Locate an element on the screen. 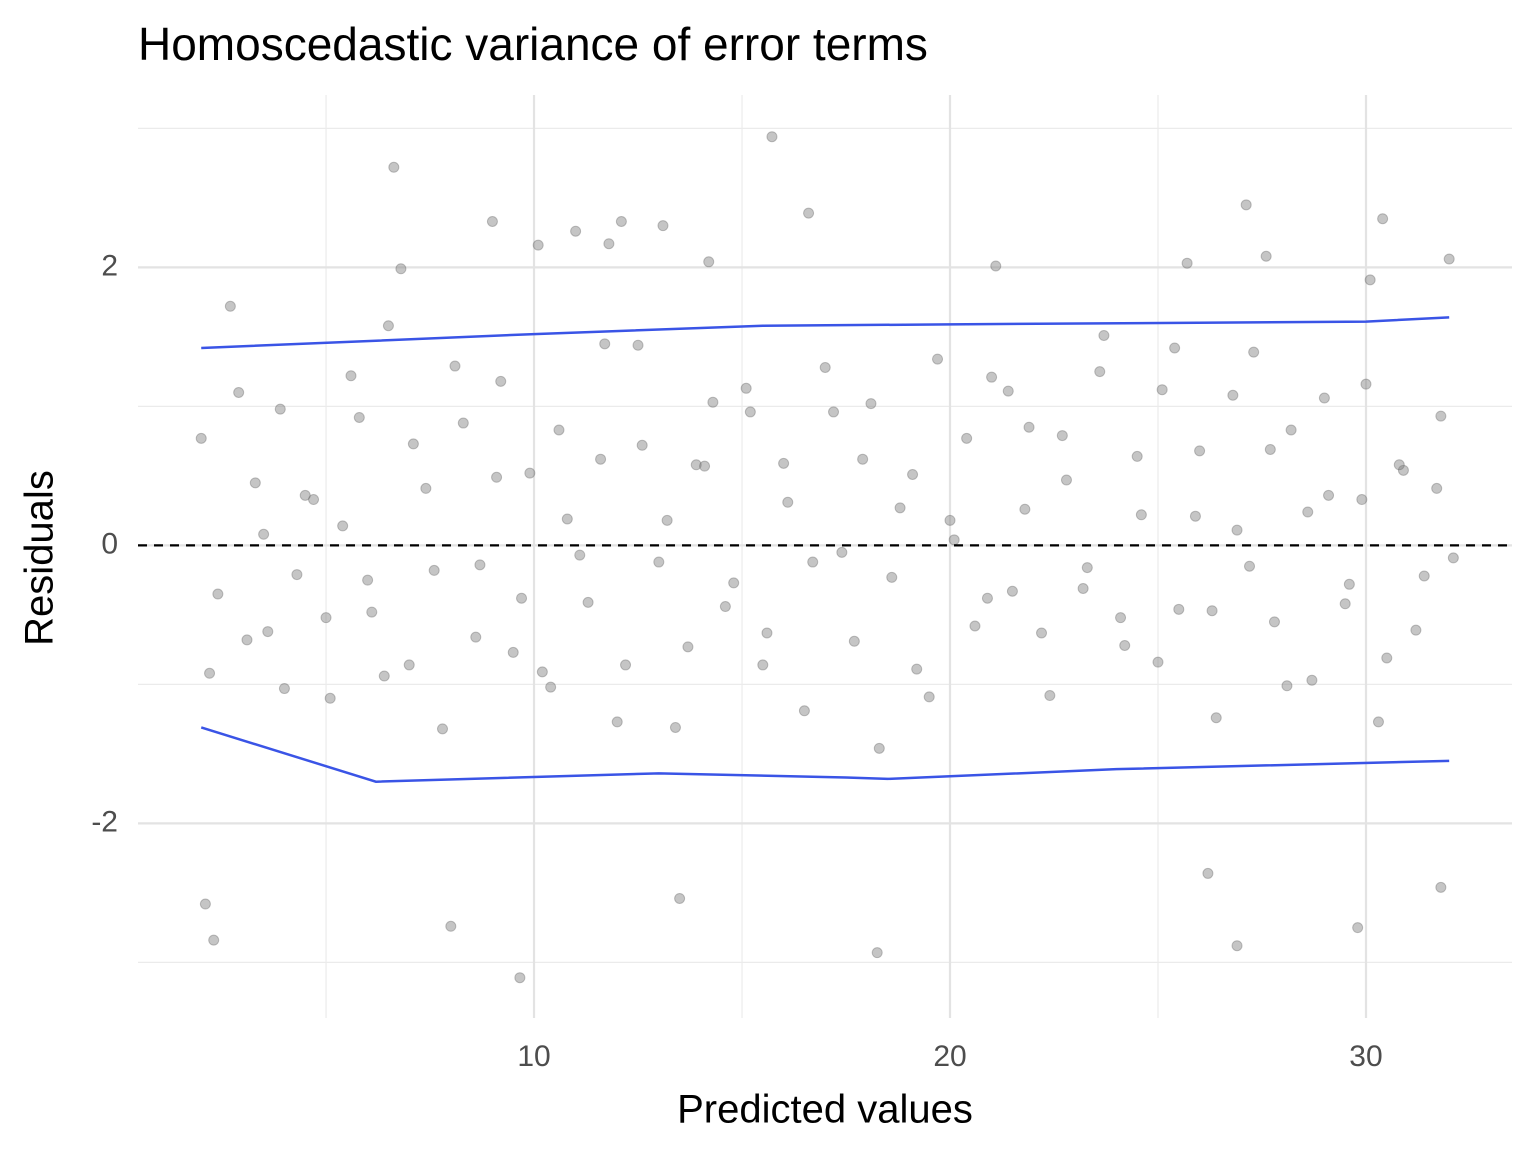  x-tick-label: 20 is located at coordinates (949, 1056).